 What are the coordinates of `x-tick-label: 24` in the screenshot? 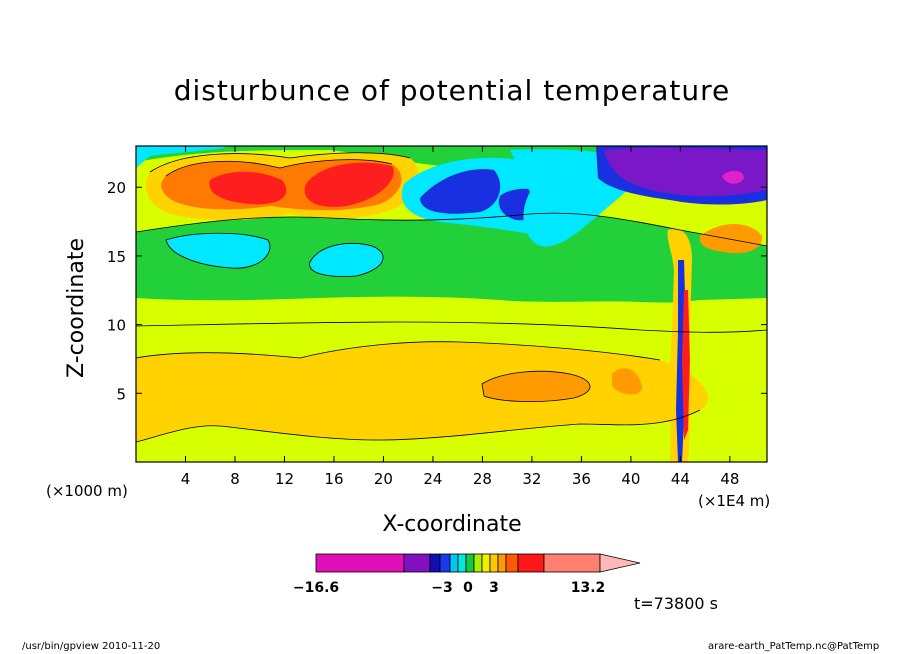 It's located at (432, 479).